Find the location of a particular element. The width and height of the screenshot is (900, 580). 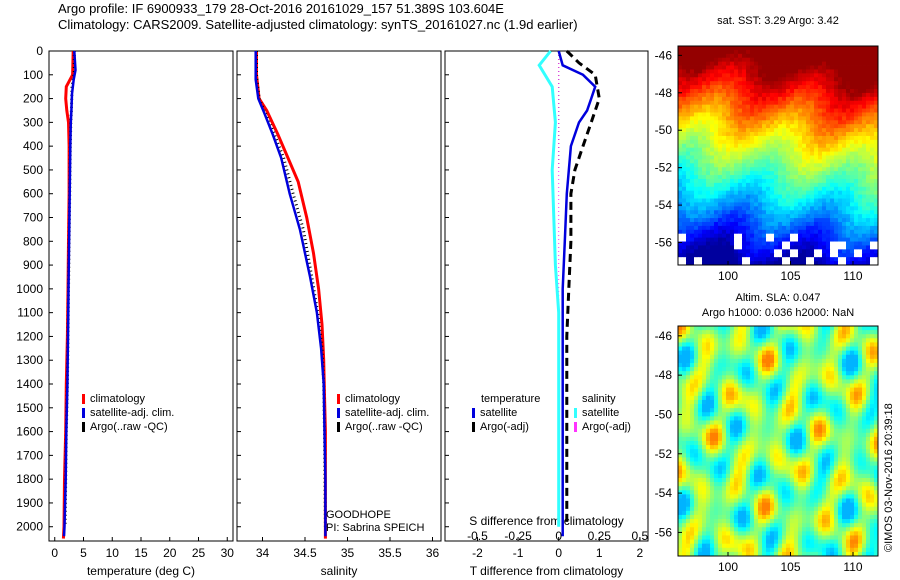

salinity-tick-label: 35 is located at coordinates (348, 553).